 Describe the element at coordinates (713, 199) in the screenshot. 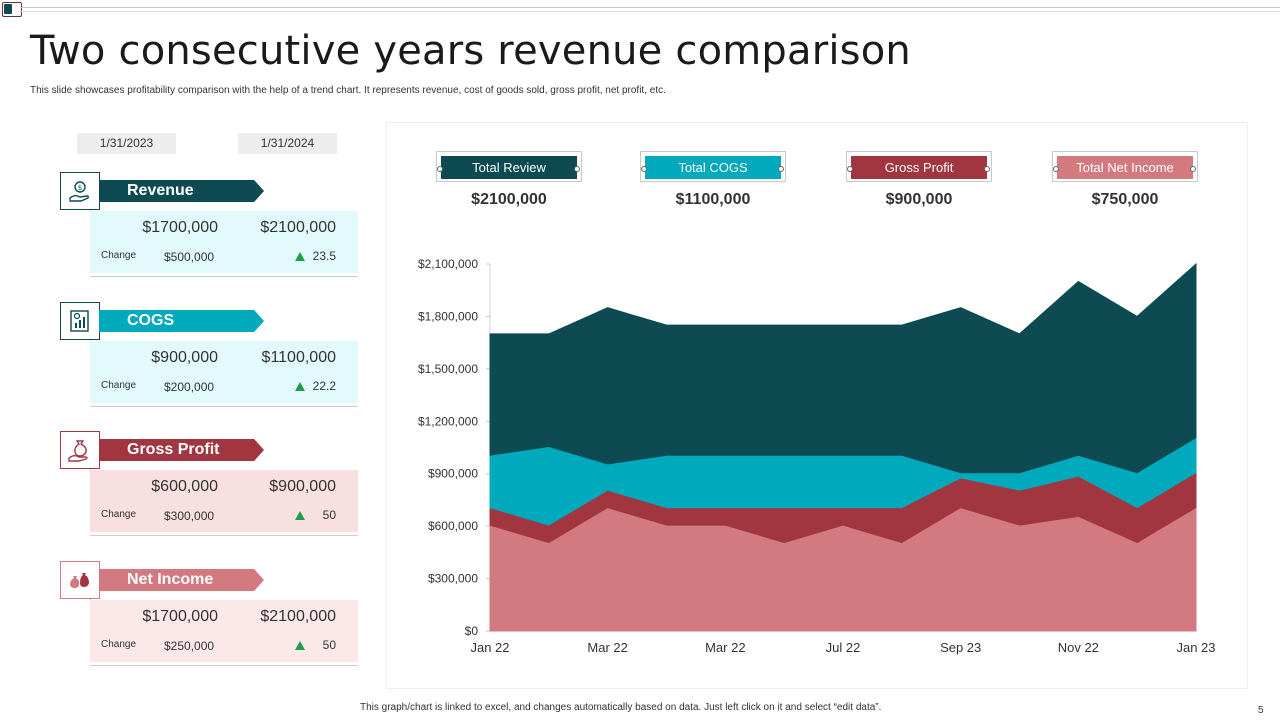

I see `kpi-value: $1100,000` at that location.